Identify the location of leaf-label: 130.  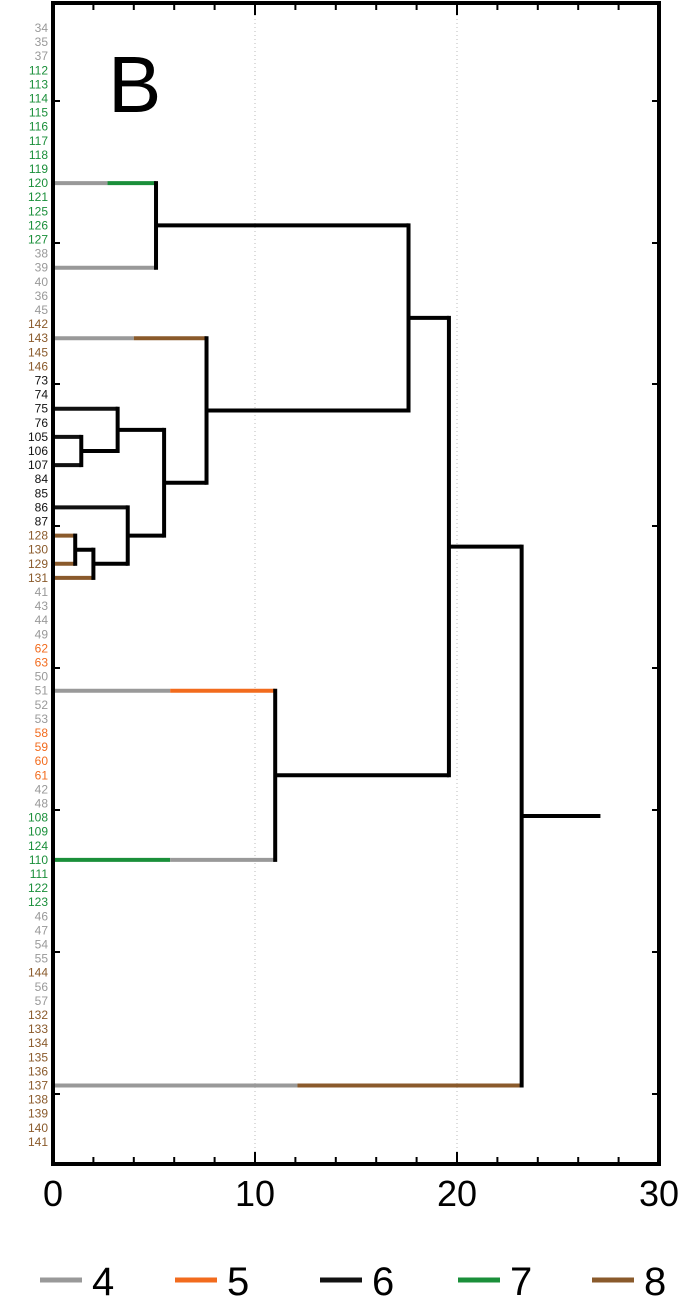
(38, 550).